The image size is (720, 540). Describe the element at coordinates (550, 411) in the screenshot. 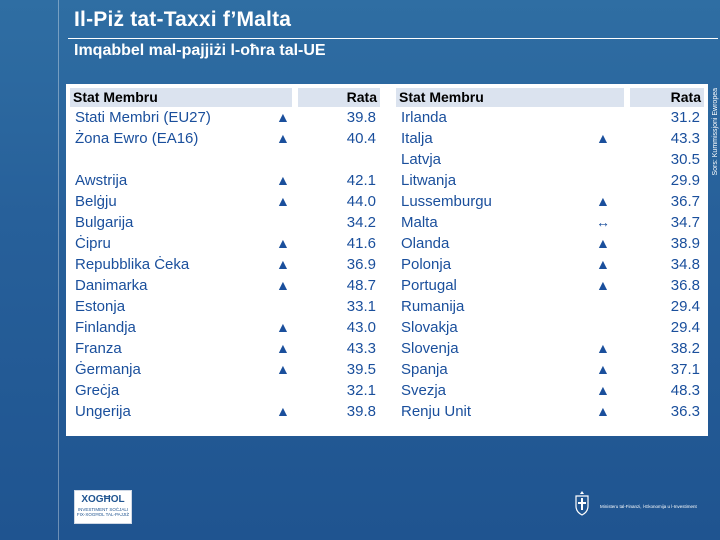

I see `table-row: Renju Unit ▲ 36.3` at that location.